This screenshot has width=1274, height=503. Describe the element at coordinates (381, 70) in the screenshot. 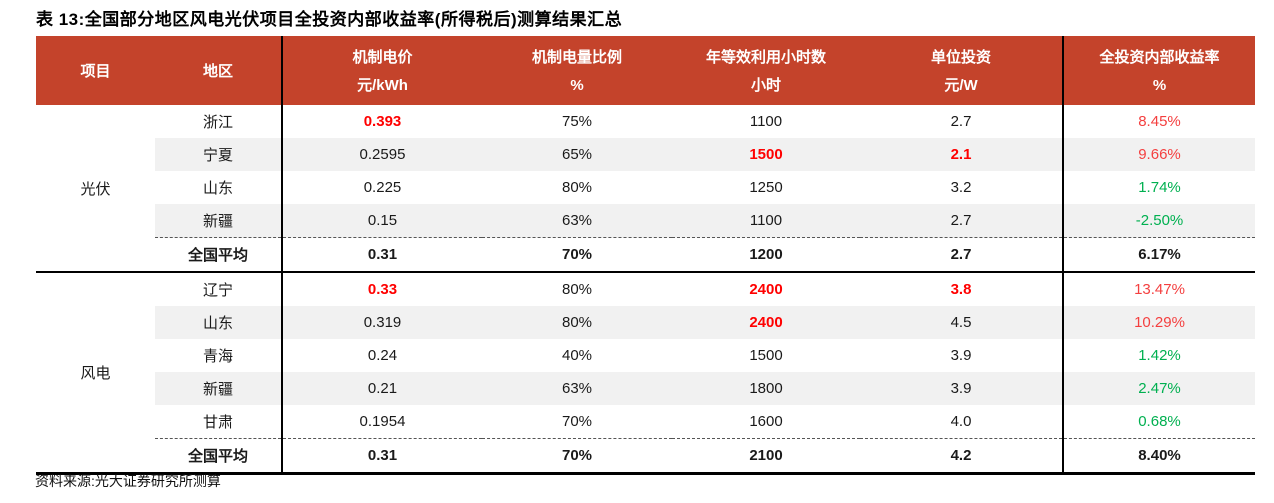

I see `header-price: 机制电价 元/kWh` at that location.